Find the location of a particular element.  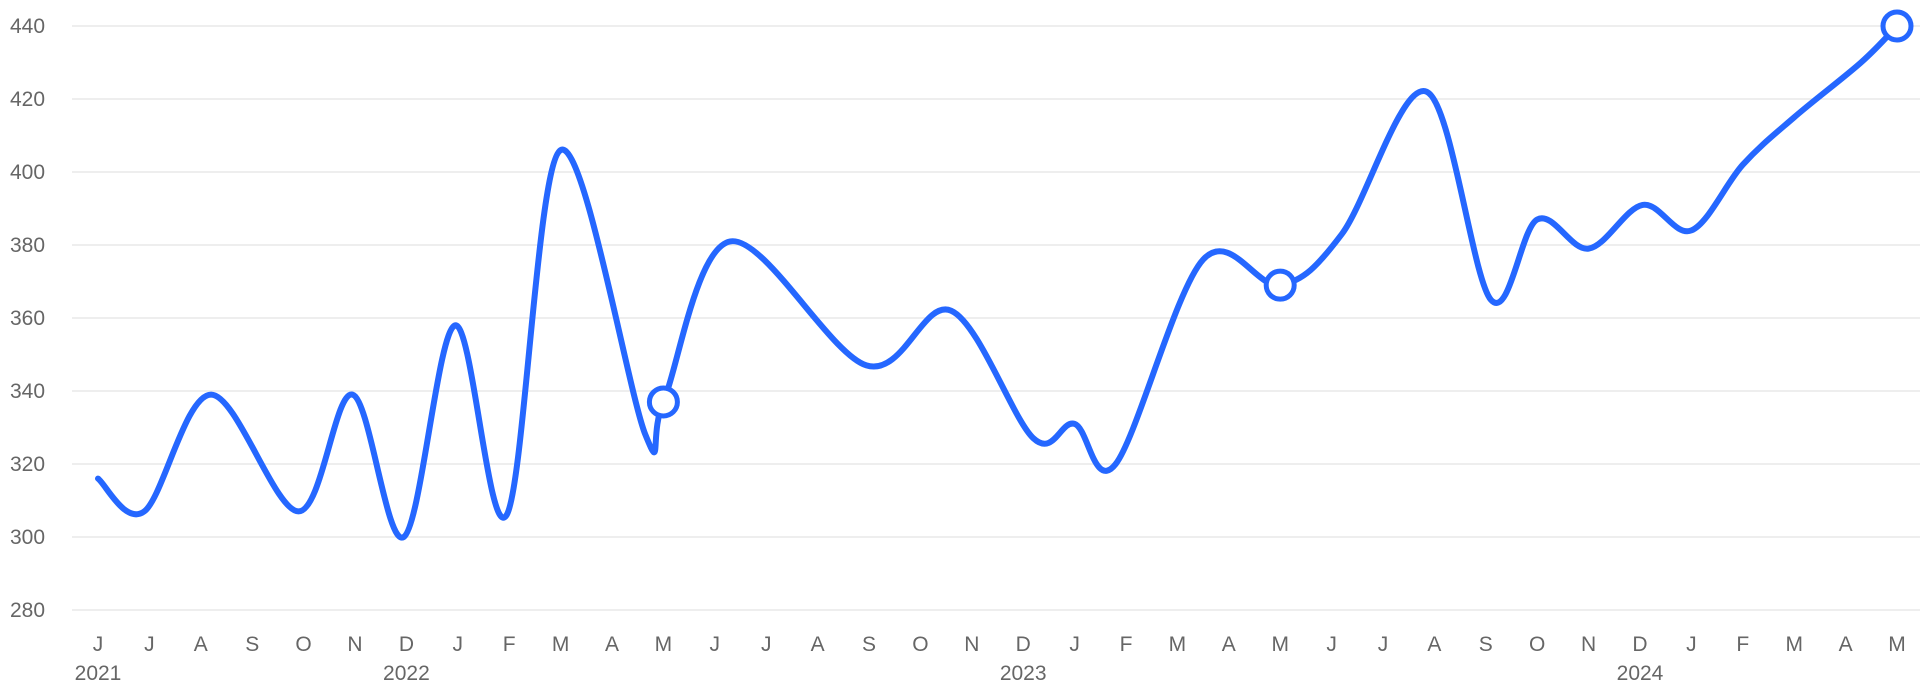

y-tick-label: 340 is located at coordinates (27, 391).